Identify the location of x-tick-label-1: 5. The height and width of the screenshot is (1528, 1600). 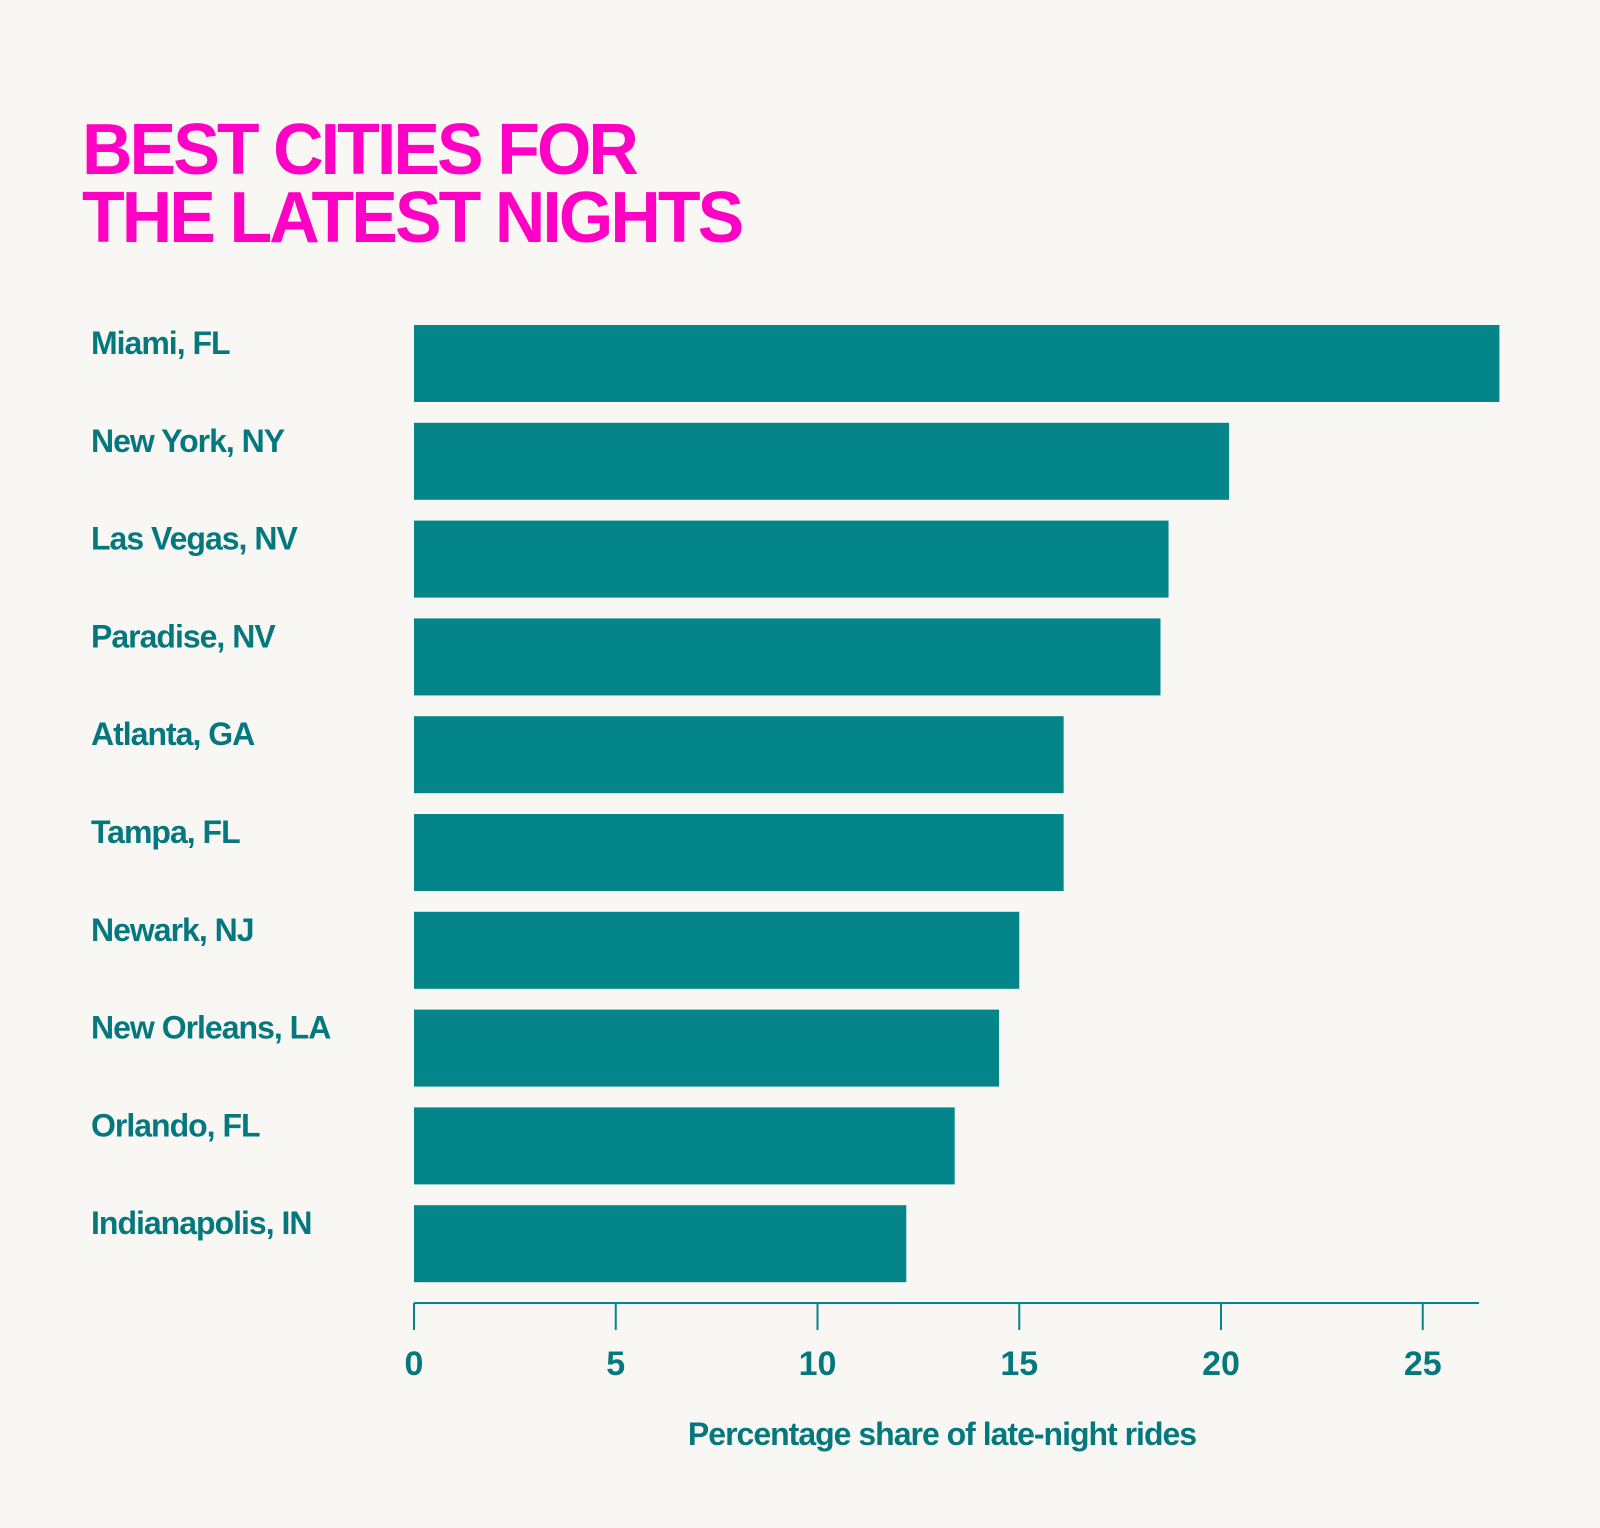
(615, 1364).